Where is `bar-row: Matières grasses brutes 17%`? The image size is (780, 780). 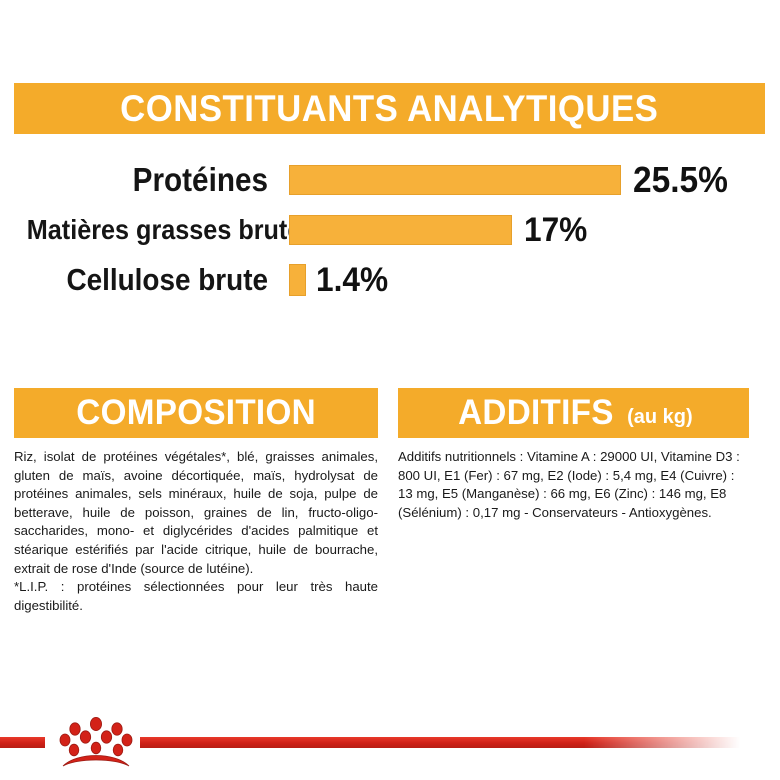
bar-row: Matières grasses brutes 17% is located at coordinates (390, 230).